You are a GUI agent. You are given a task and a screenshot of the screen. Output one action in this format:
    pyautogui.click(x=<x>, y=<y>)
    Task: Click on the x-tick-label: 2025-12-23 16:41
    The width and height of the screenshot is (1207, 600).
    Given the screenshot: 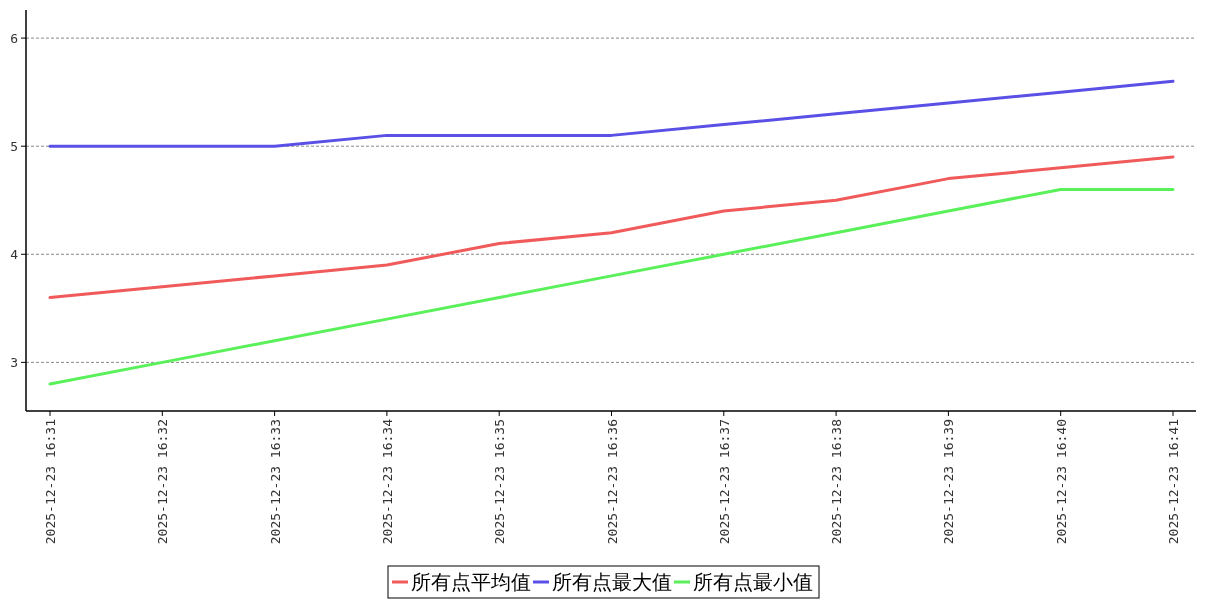 What is the action you would take?
    pyautogui.click(x=1173, y=482)
    